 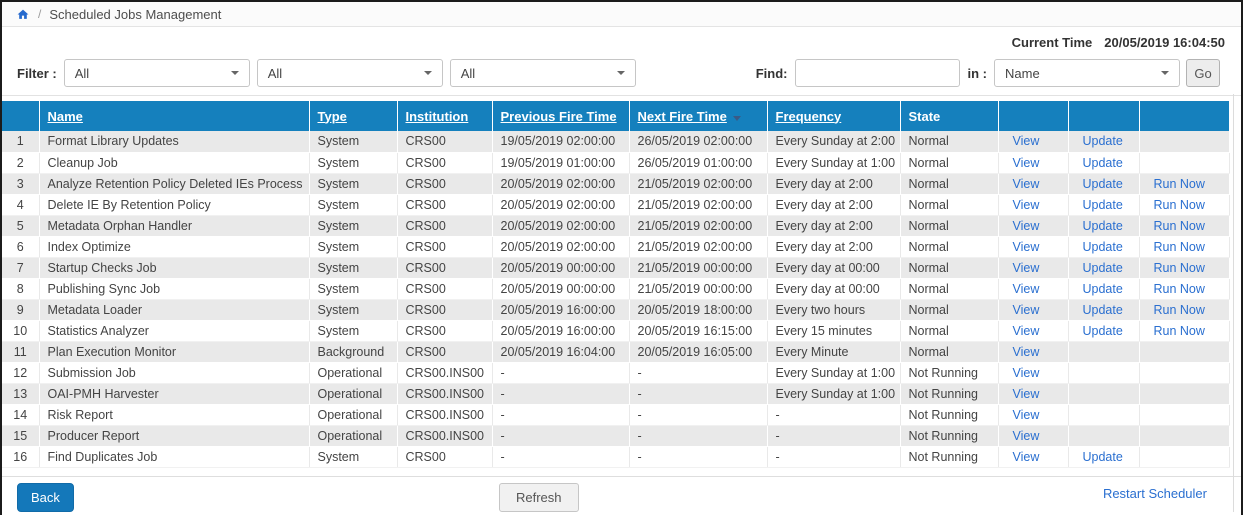 I want to click on cell-frequency: Every Sunday at 1:00, so click(x=834, y=163).